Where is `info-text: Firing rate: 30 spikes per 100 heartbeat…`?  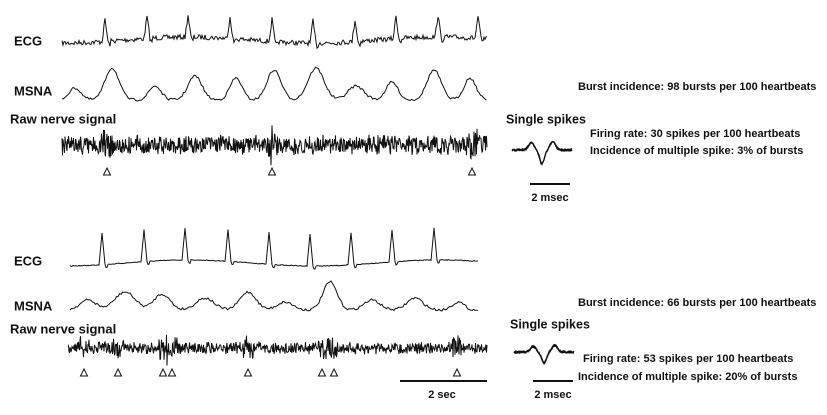
info-text: Firing rate: 30 spikes per 100 heartbeat… is located at coordinates (695, 134).